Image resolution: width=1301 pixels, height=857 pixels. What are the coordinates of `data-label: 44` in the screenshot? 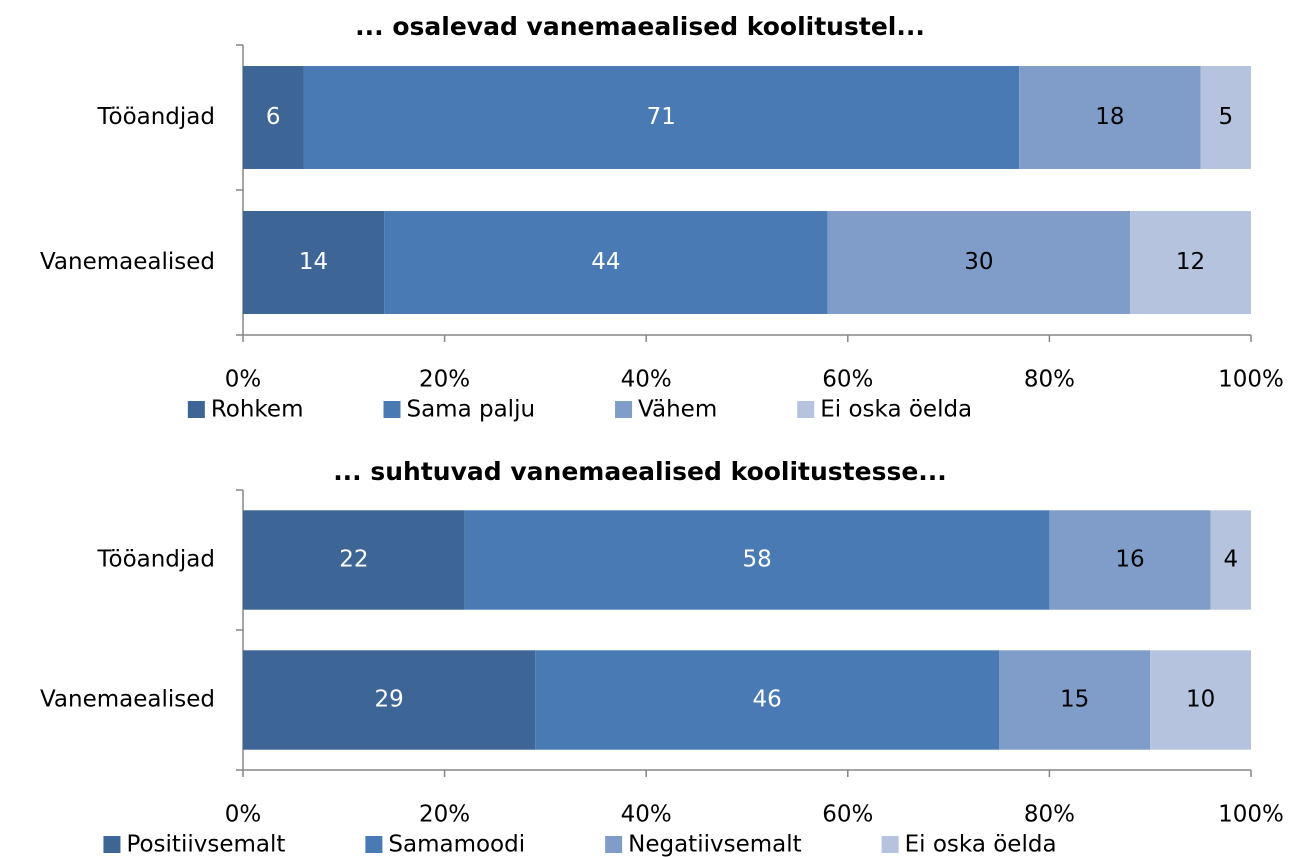 It's located at (605, 262).